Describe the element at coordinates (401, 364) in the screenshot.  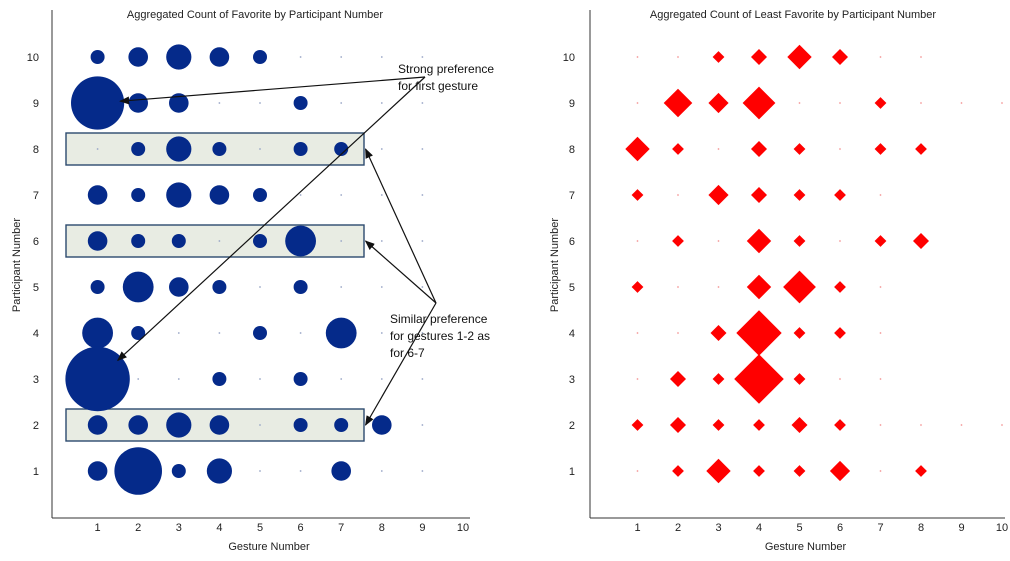
I see `annotation-arrow` at that location.